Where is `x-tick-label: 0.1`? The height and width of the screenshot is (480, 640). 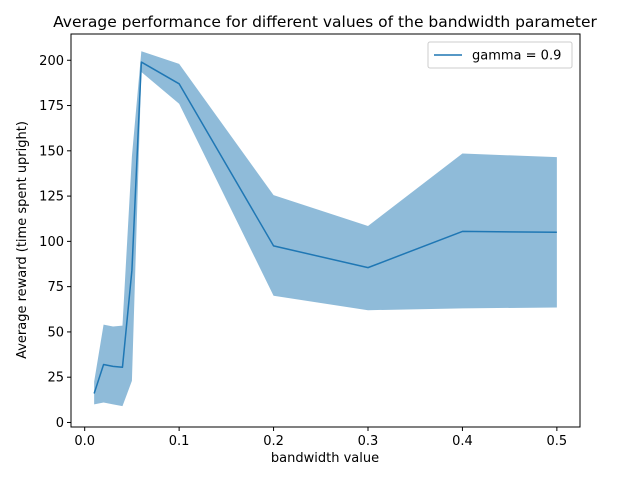 x-tick-label: 0.1 is located at coordinates (179, 441).